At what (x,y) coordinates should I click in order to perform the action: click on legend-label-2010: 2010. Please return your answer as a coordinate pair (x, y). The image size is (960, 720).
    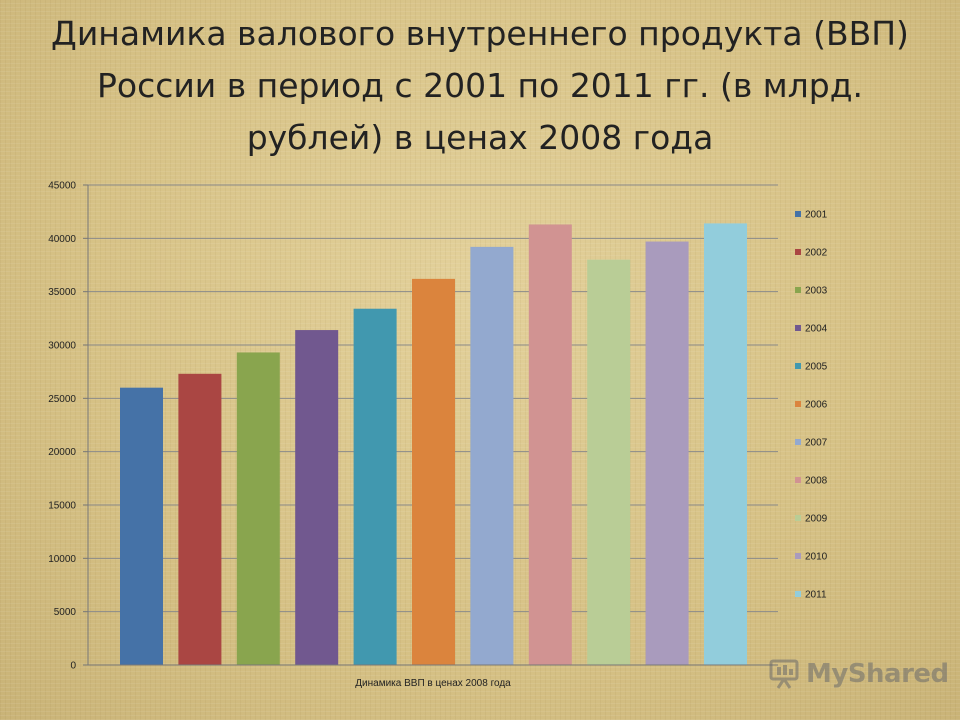
    Looking at the image, I should click on (816, 557).